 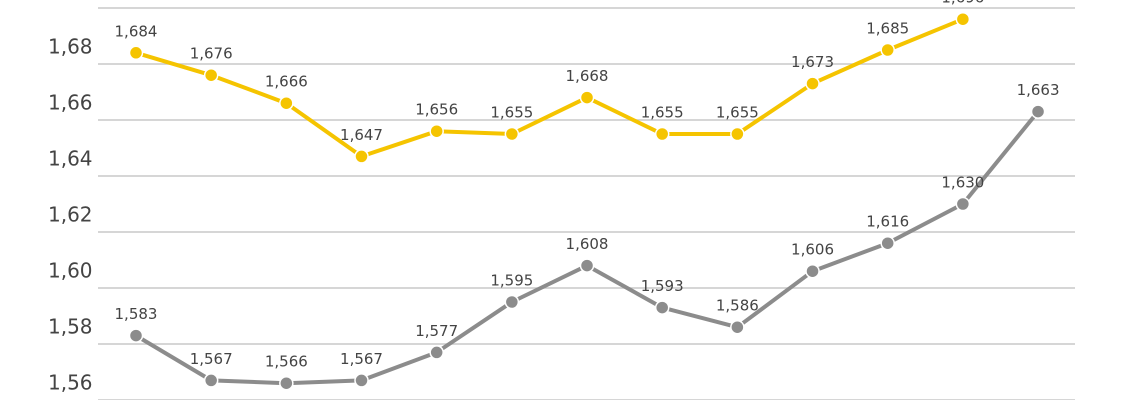 I want to click on value-label: 1,684, so click(x=136, y=31).